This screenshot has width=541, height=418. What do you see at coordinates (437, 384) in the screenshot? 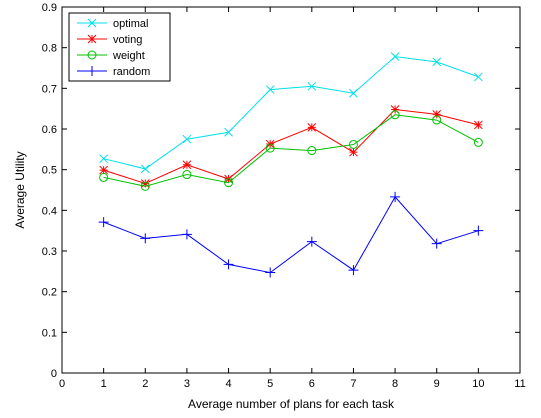
I see `x-tick-label: 9` at bounding box center [437, 384].